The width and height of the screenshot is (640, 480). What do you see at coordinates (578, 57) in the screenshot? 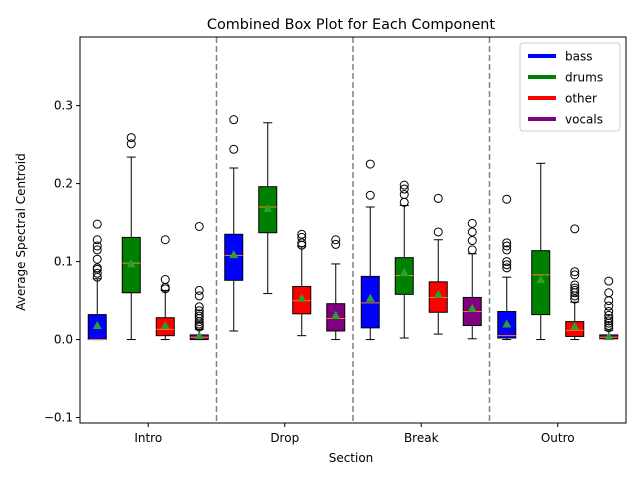
I see `legend-label-bass: bass` at bounding box center [578, 57].